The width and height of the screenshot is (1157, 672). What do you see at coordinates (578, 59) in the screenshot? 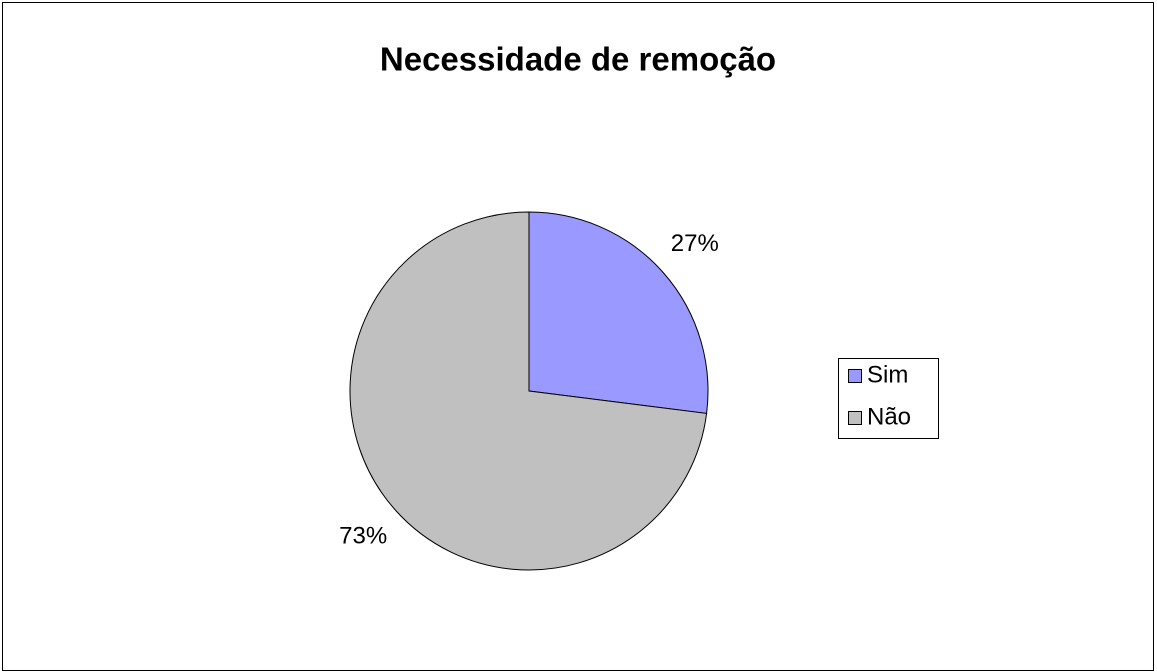
I see `chart-title: Necessidade de remoção` at bounding box center [578, 59].